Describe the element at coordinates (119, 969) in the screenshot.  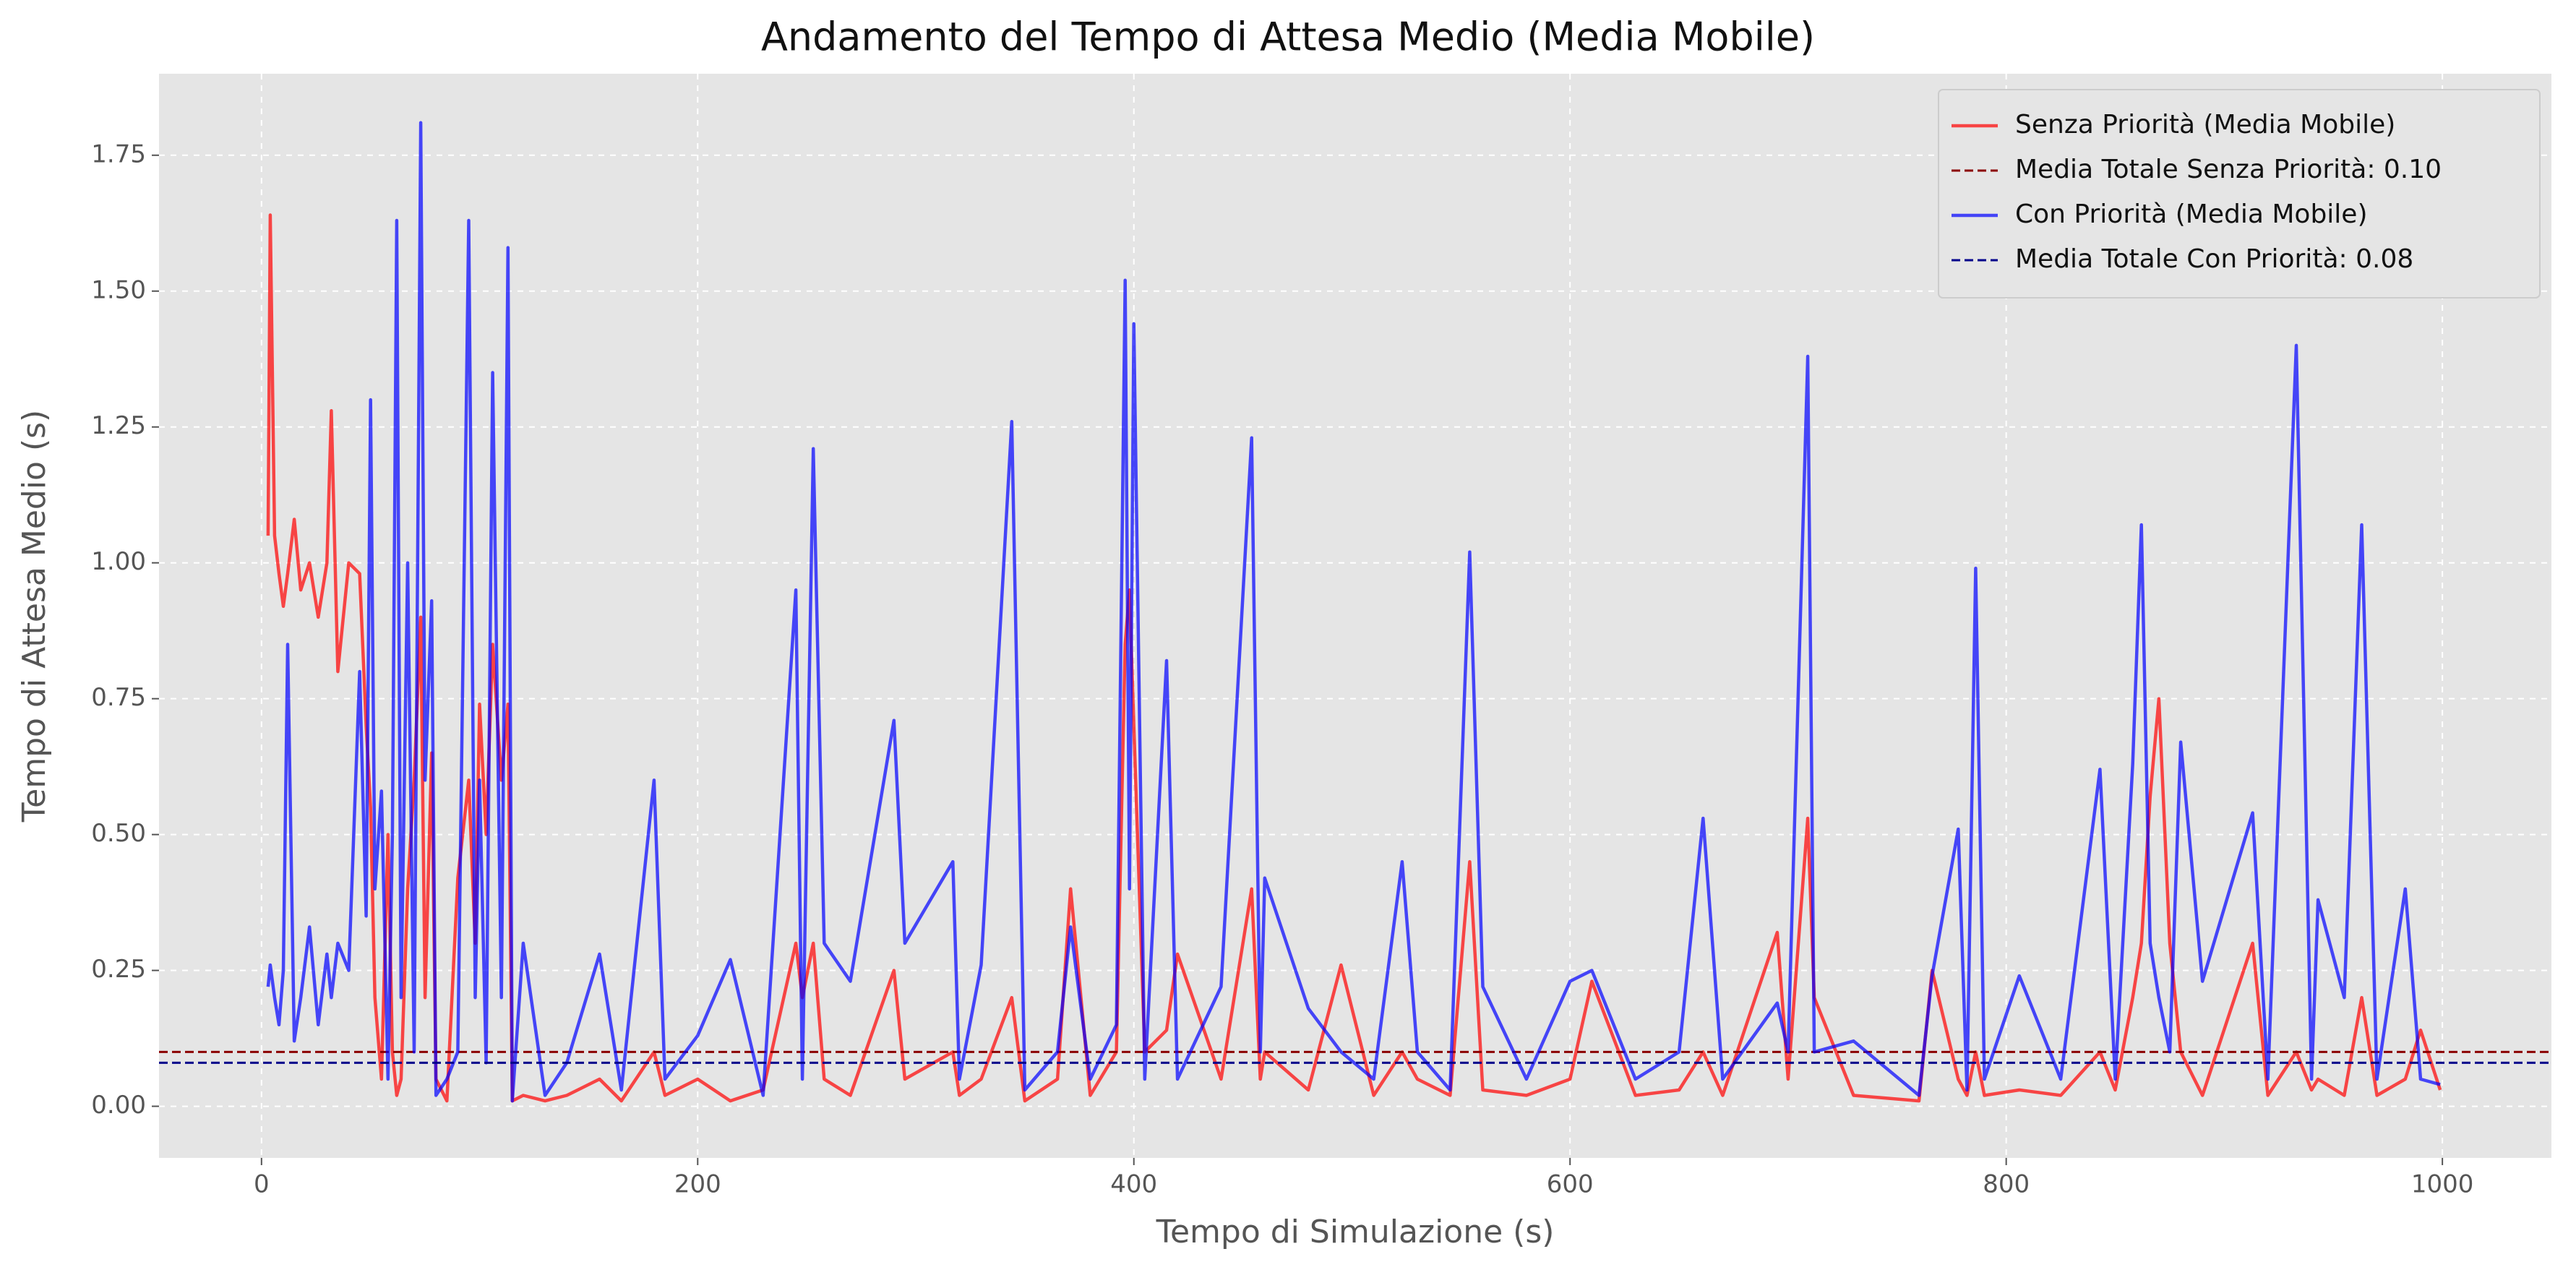
I see `y-tick-label: 0.25` at that location.